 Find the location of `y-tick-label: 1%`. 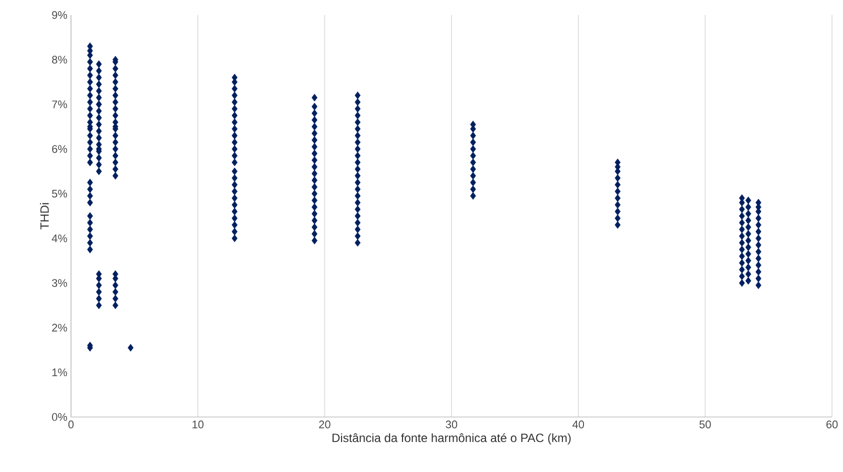

y-tick-label: 1% is located at coordinates (60, 372).